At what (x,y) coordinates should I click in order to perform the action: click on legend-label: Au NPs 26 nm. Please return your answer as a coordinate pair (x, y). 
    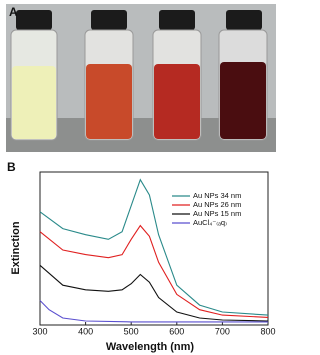
    Looking at the image, I should click on (217, 204).